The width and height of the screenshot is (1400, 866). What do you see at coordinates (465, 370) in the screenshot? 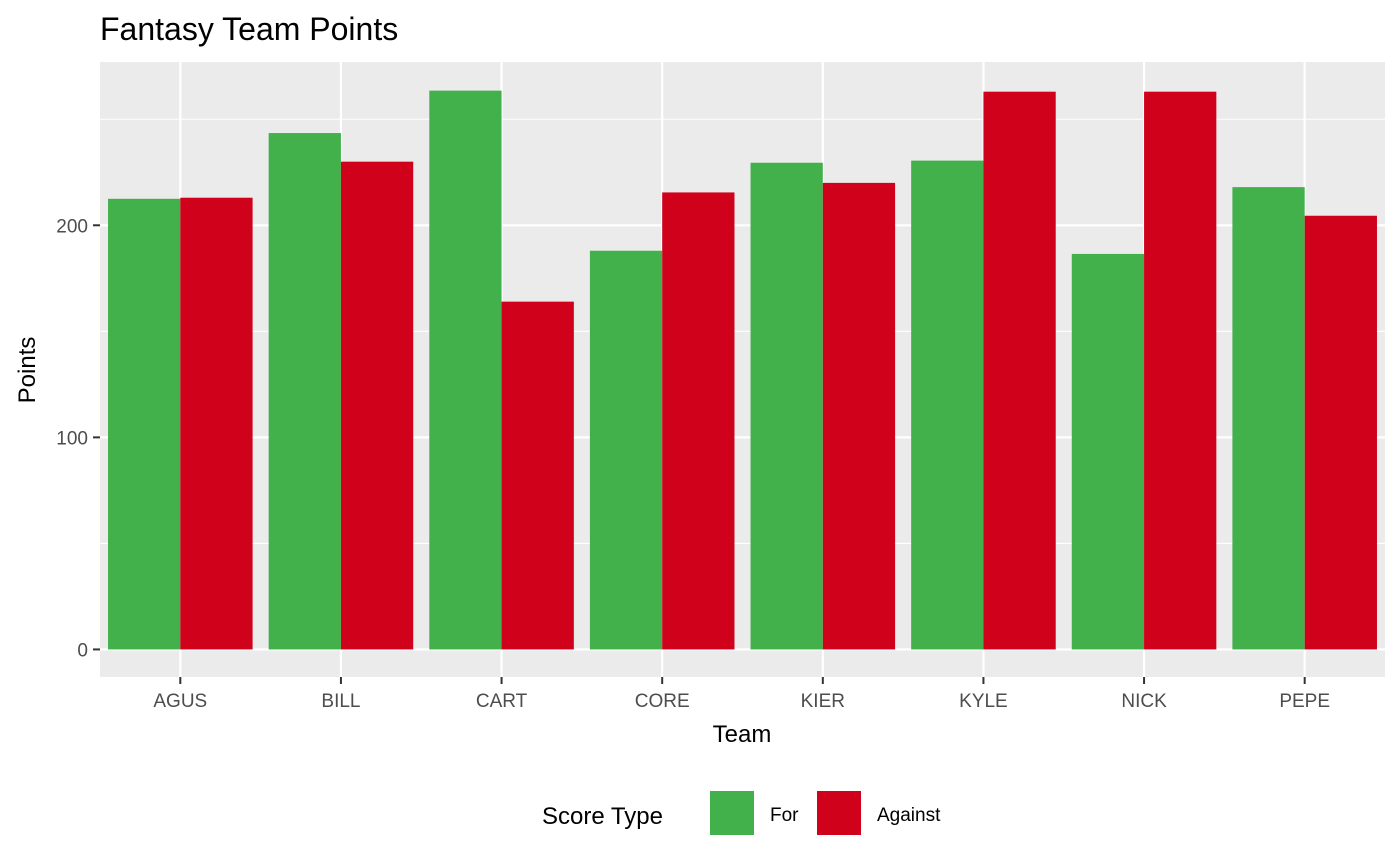
I see `bar-cart-for` at bounding box center [465, 370].